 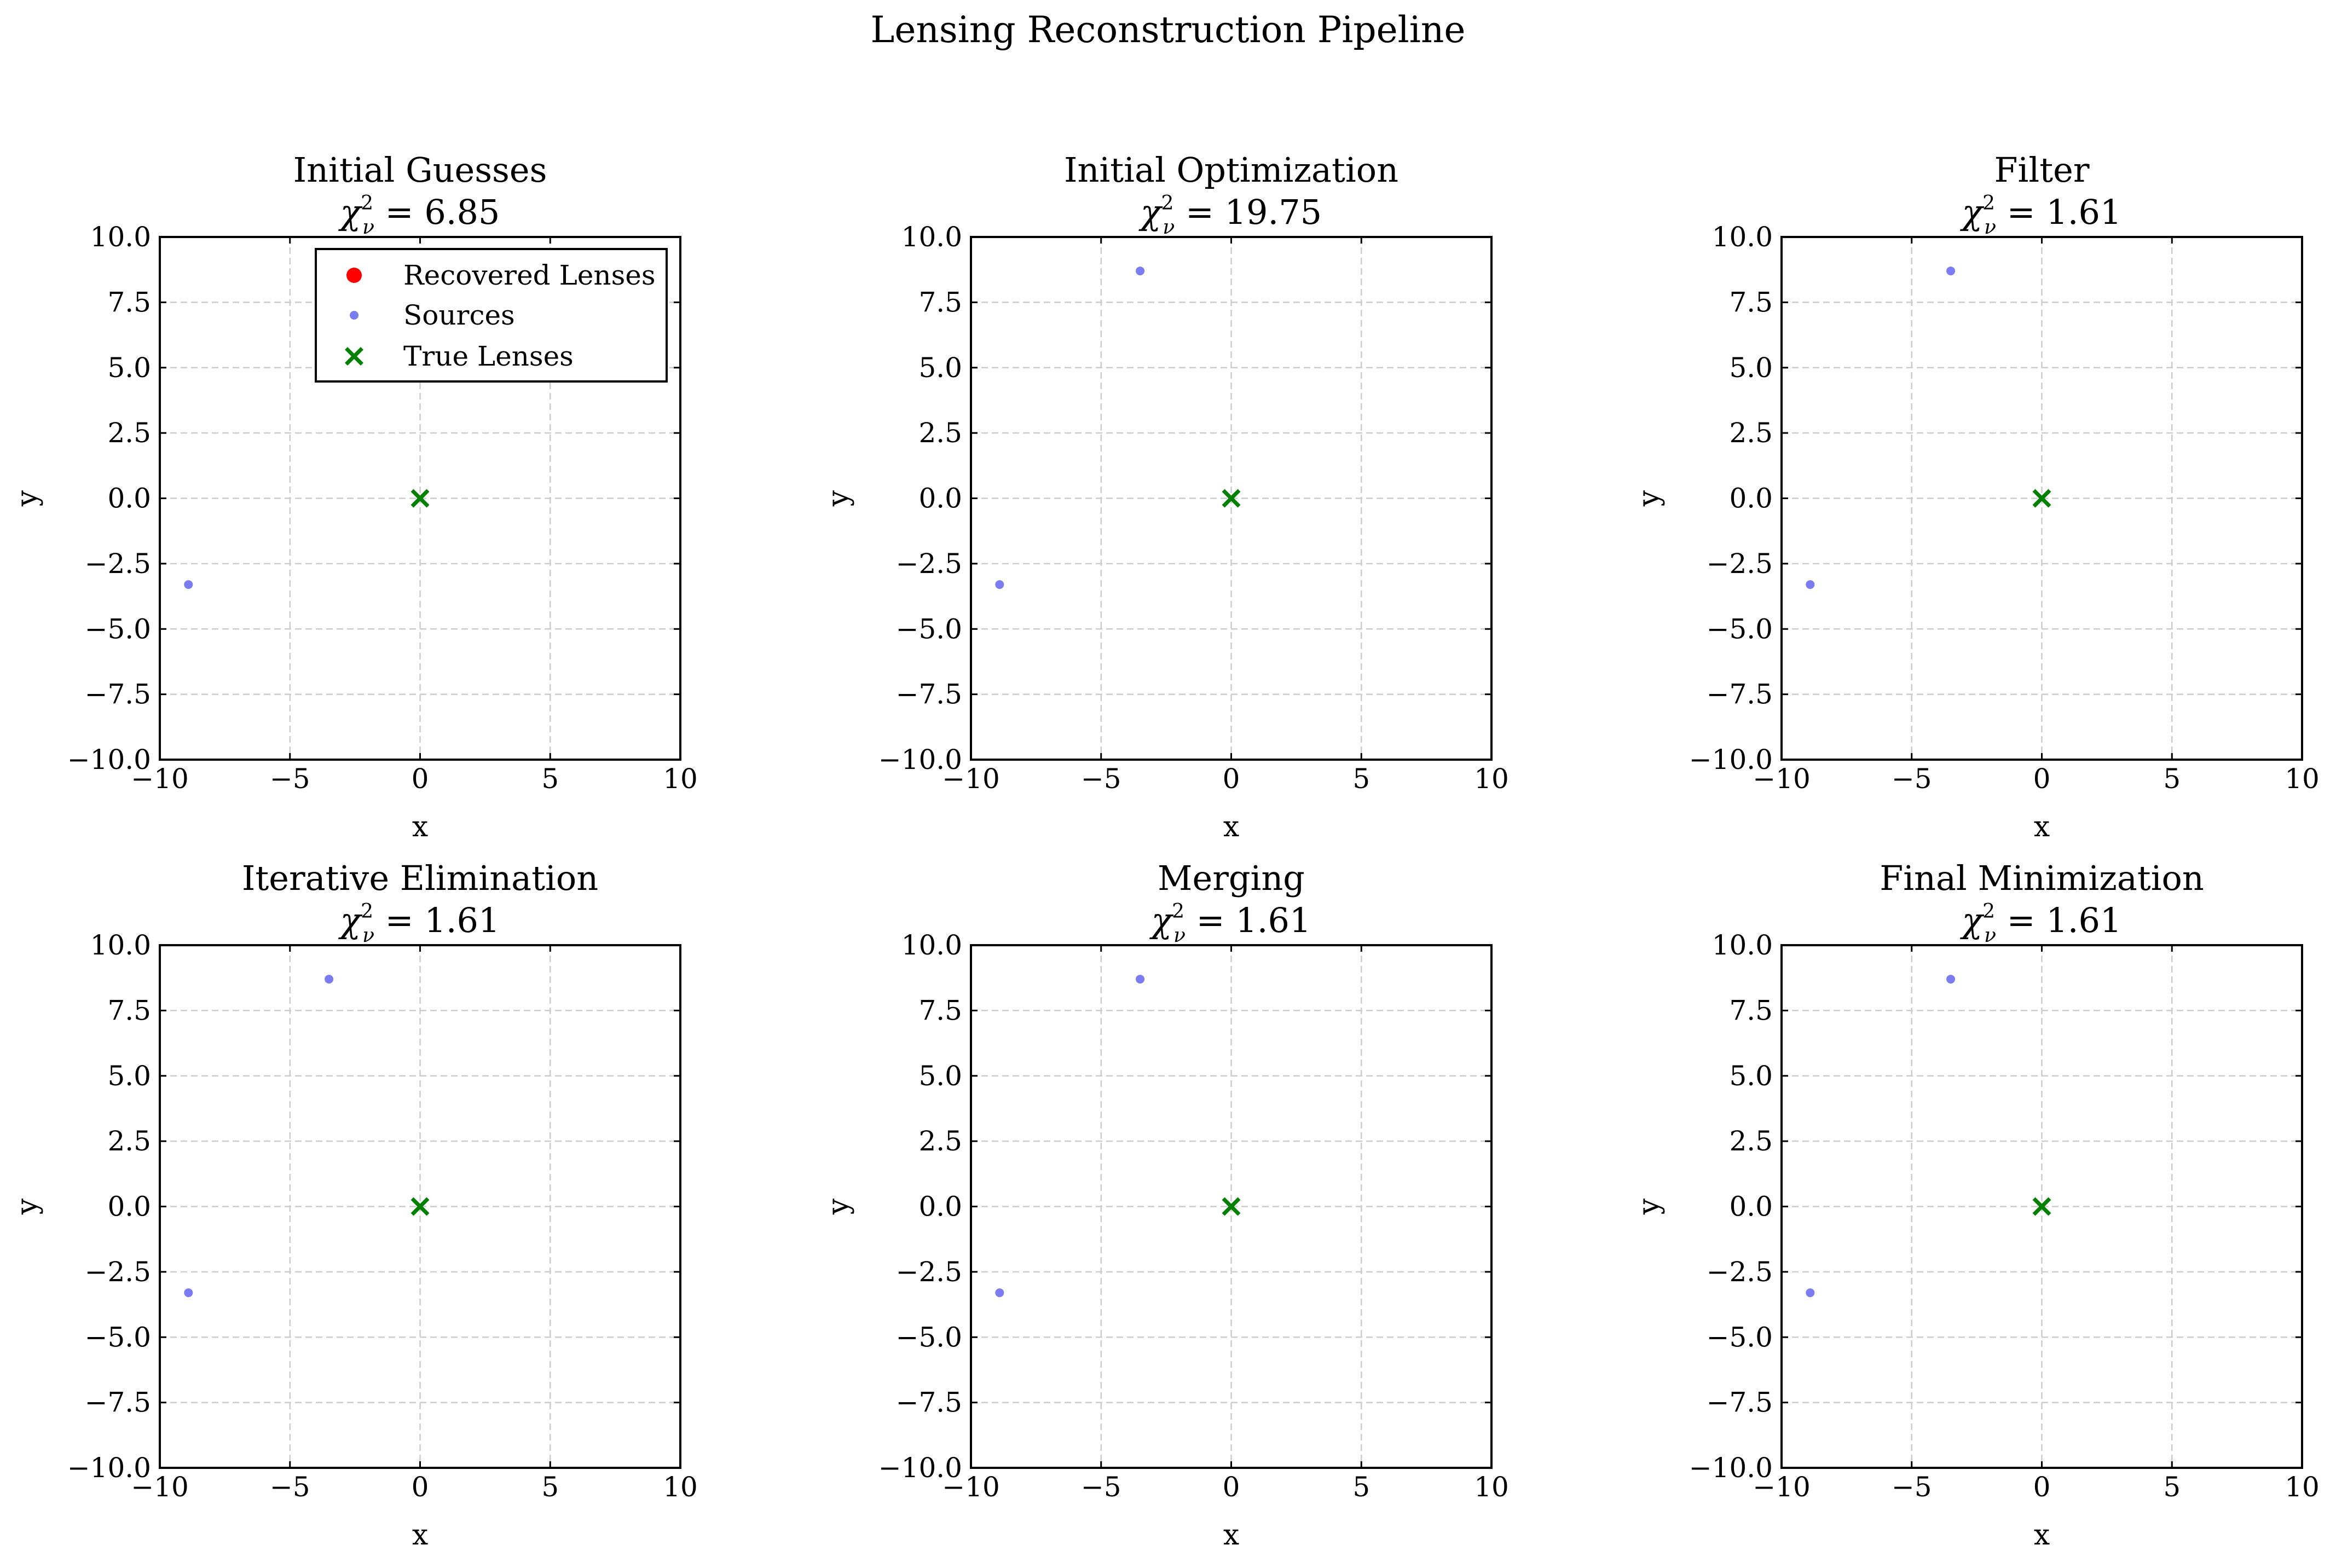 I want to click on subplot-title: Iterative Elimination, so click(x=420, y=878).